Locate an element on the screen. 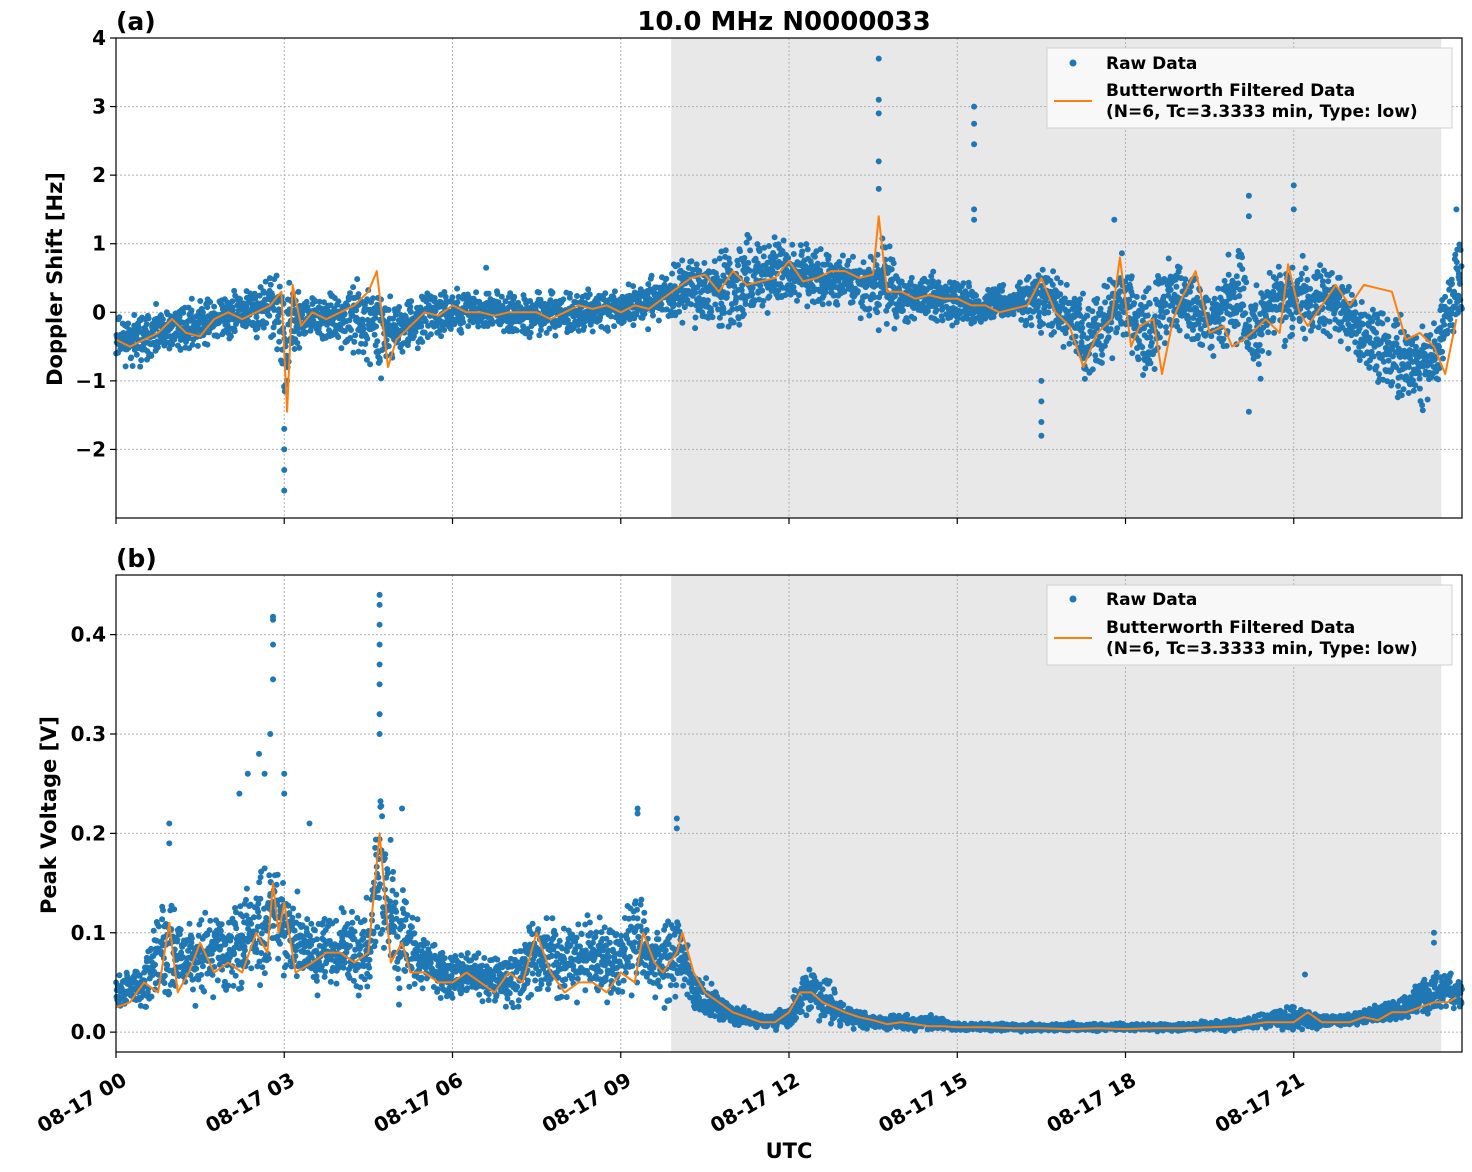 This screenshot has height=1172, width=1472. panel-a-legend-filtered-label-1: Butterworth Filtered Data is located at coordinates (1230, 91).